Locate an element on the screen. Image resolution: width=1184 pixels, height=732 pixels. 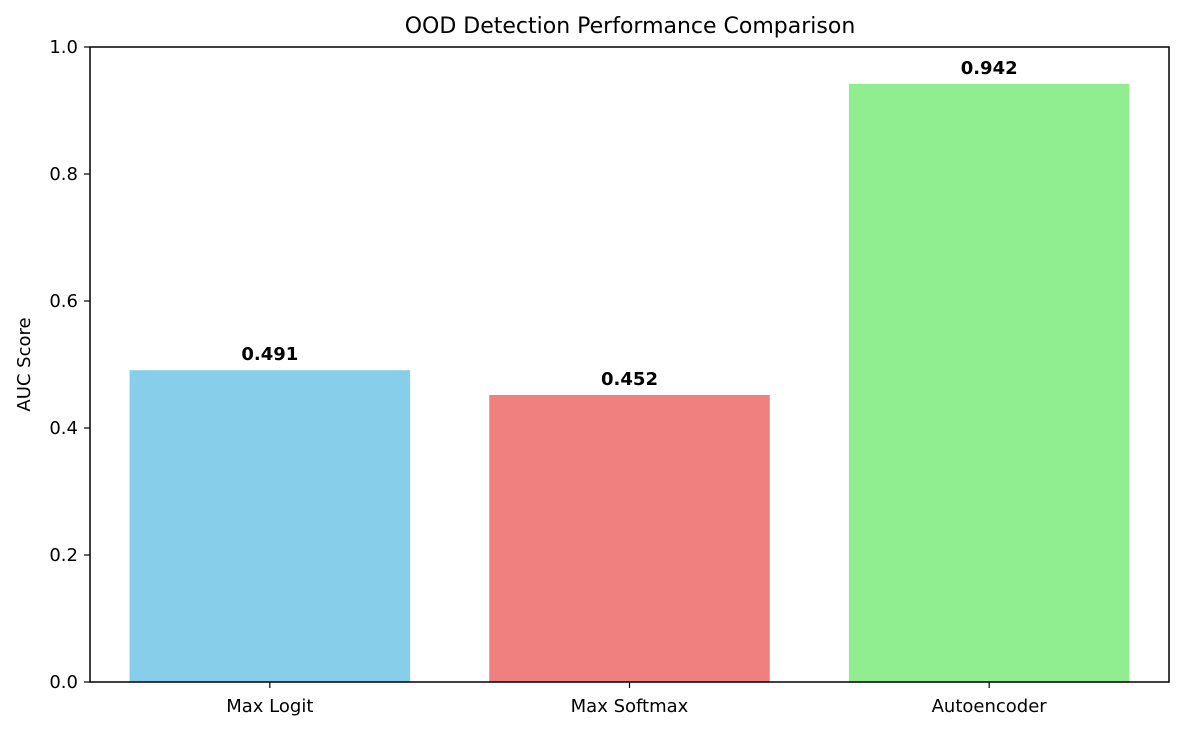
data-label-autoencoder: 0.942 is located at coordinates (989, 68).